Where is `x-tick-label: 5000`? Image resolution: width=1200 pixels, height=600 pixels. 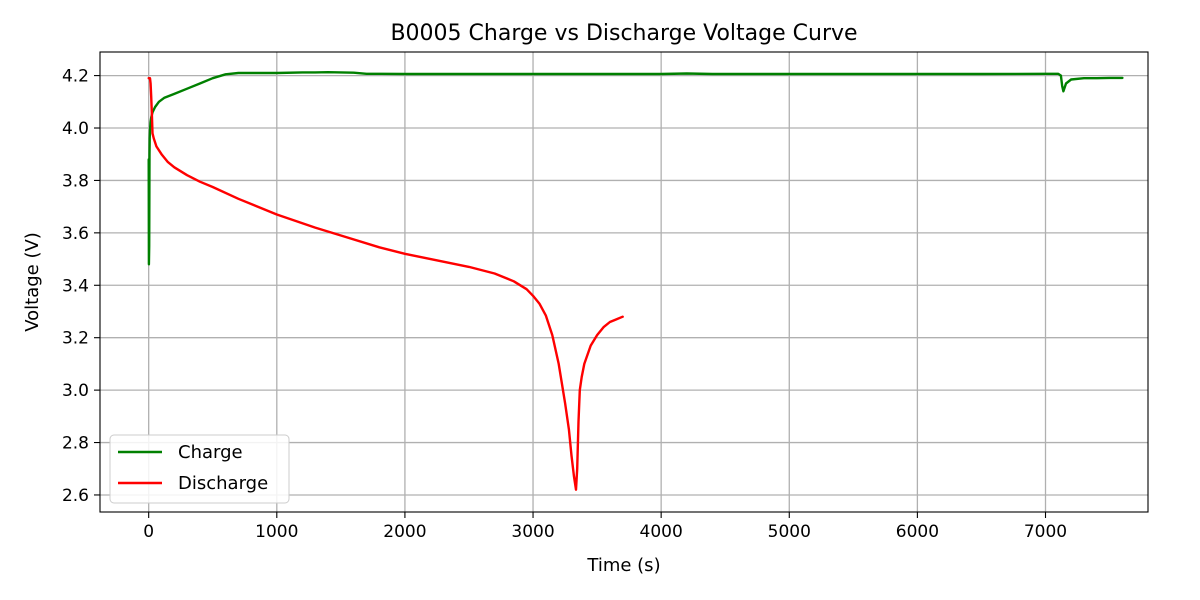
x-tick-label: 5000 is located at coordinates (789, 532).